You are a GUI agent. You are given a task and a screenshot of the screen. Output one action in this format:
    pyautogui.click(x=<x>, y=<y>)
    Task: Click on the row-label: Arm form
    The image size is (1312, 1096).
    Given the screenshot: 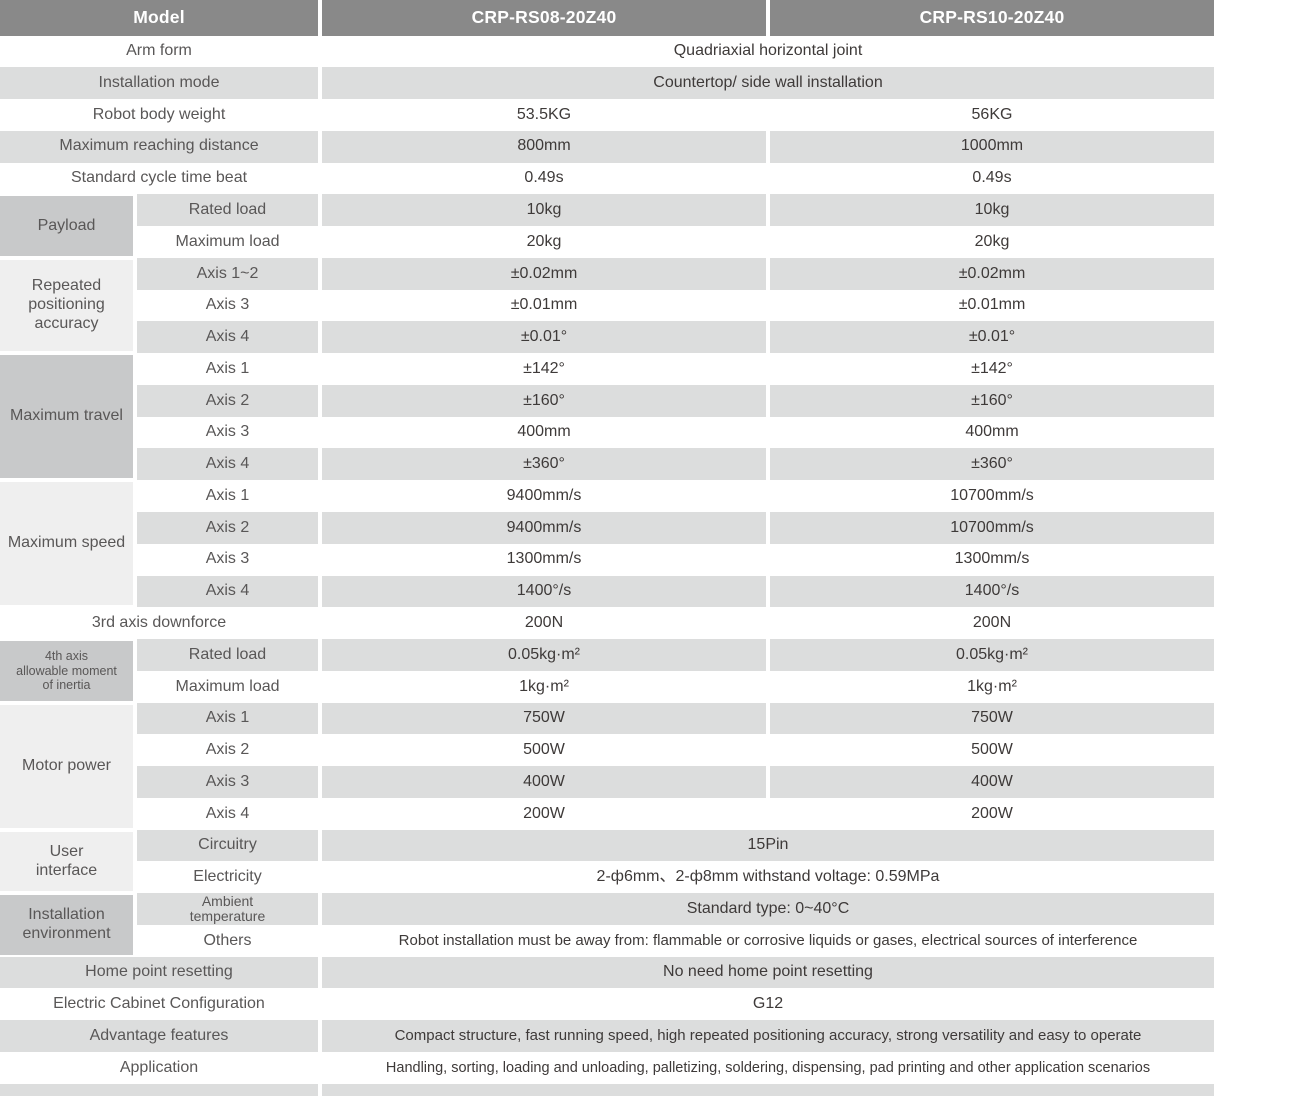 What is the action you would take?
    pyautogui.click(x=159, y=51)
    